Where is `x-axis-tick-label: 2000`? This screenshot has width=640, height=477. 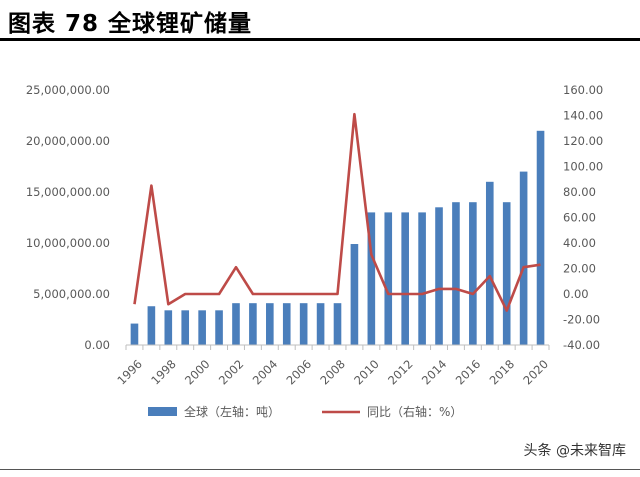
x-axis-tick-label: 2000 is located at coordinates (197, 372).